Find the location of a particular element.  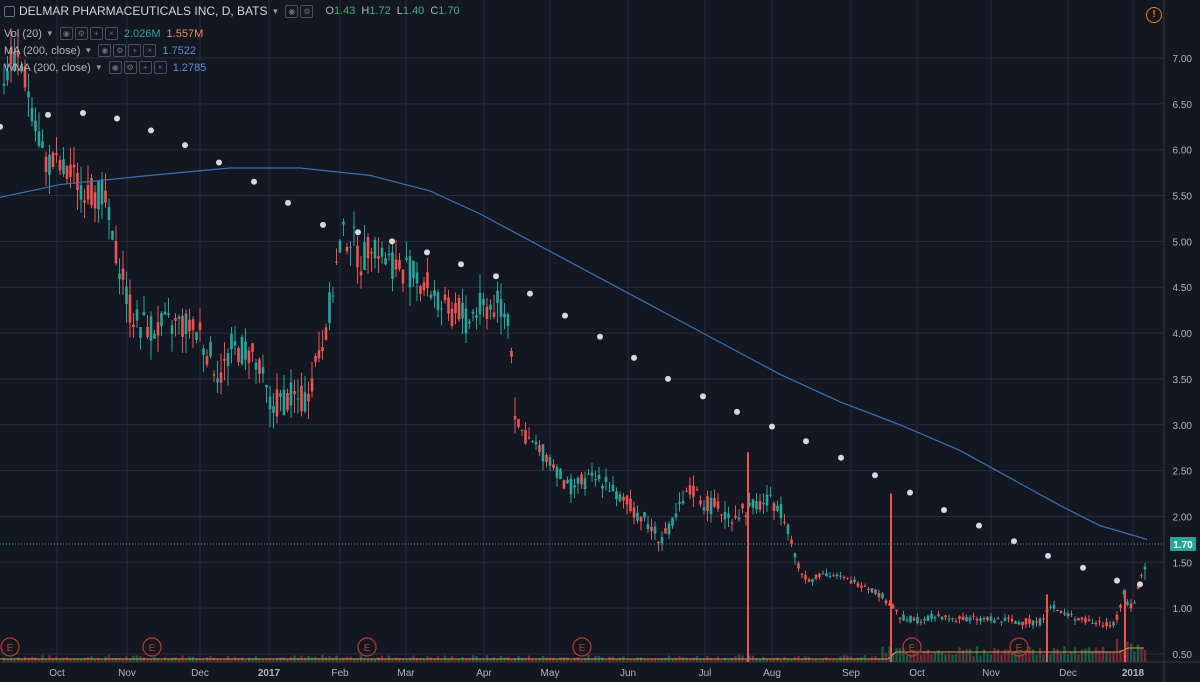

ma-legend: MA (200, close) ▼ ◉ ⚙ + × 1.7522 is located at coordinates (100, 50).